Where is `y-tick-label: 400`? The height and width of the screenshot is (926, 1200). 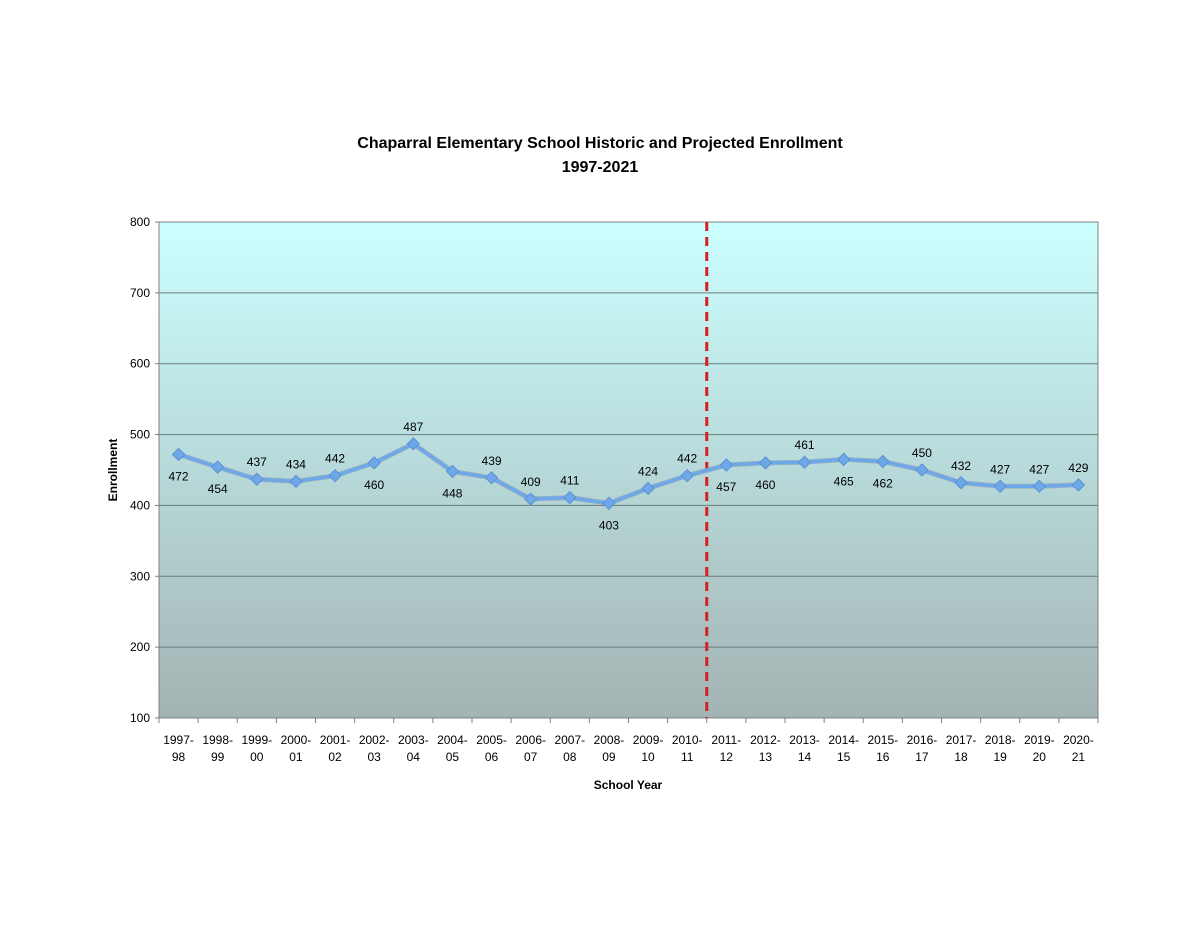
y-tick-label: 400 is located at coordinates (140, 505).